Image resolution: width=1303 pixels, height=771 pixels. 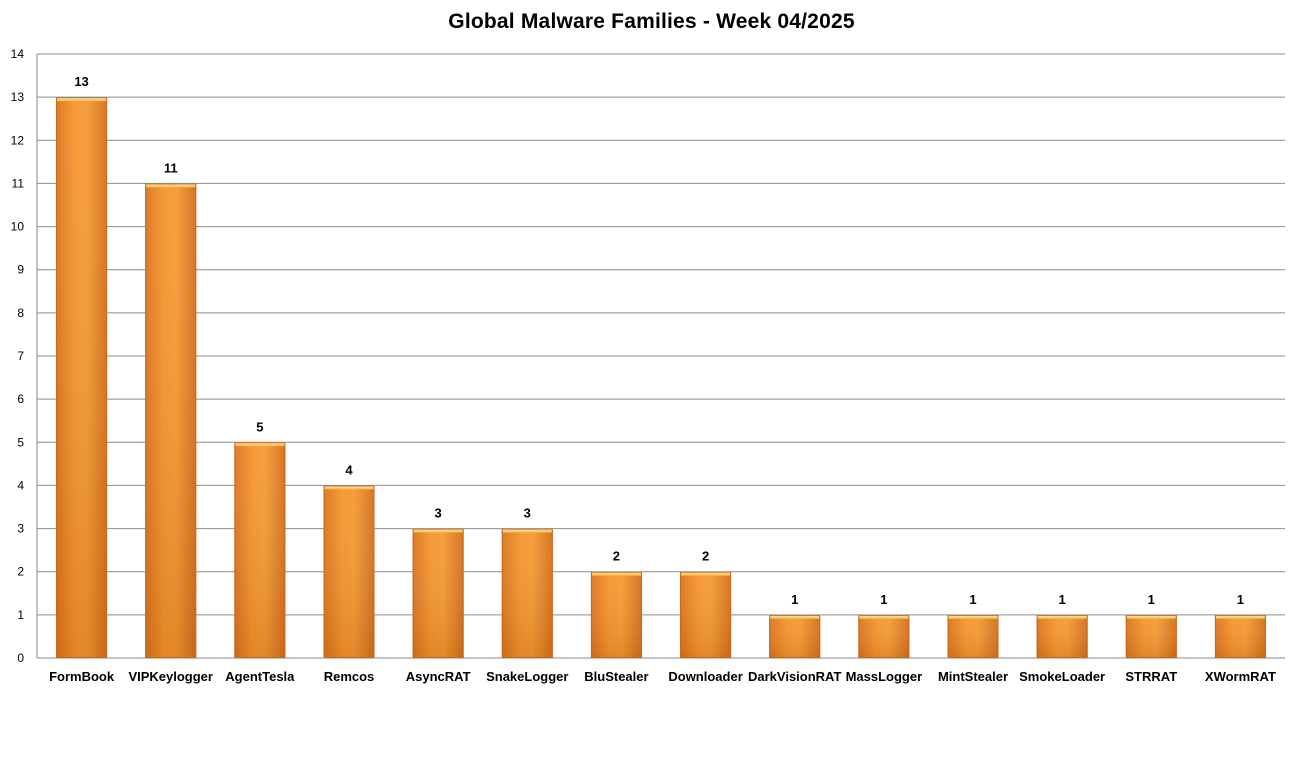 I want to click on category-label: FormBook, so click(x=82, y=676).